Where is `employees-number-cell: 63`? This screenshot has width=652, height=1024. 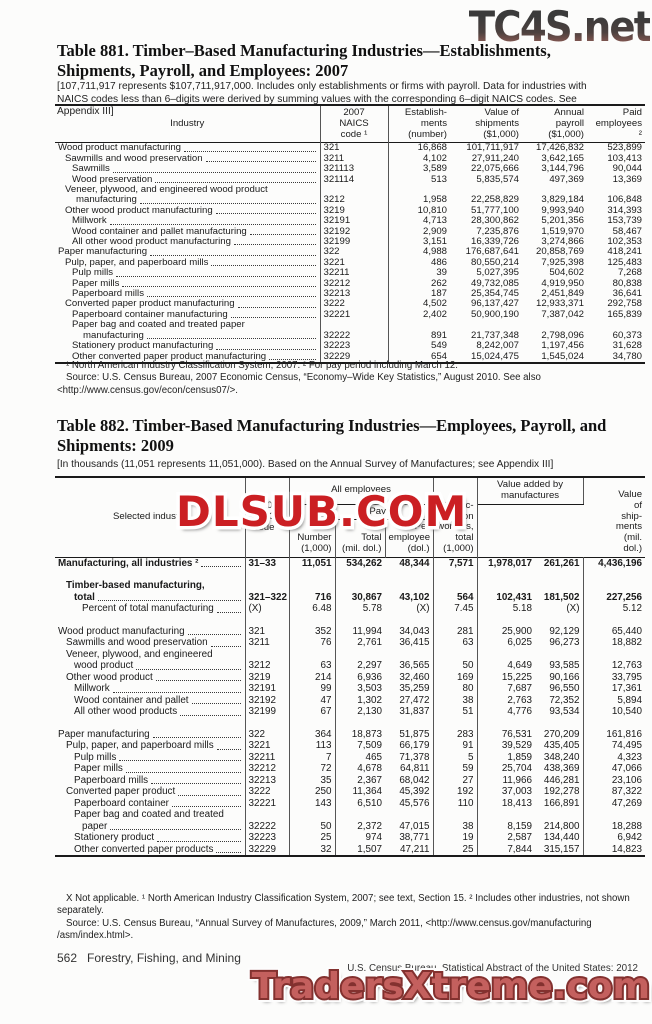 employees-number-cell: 63 is located at coordinates (312, 660).